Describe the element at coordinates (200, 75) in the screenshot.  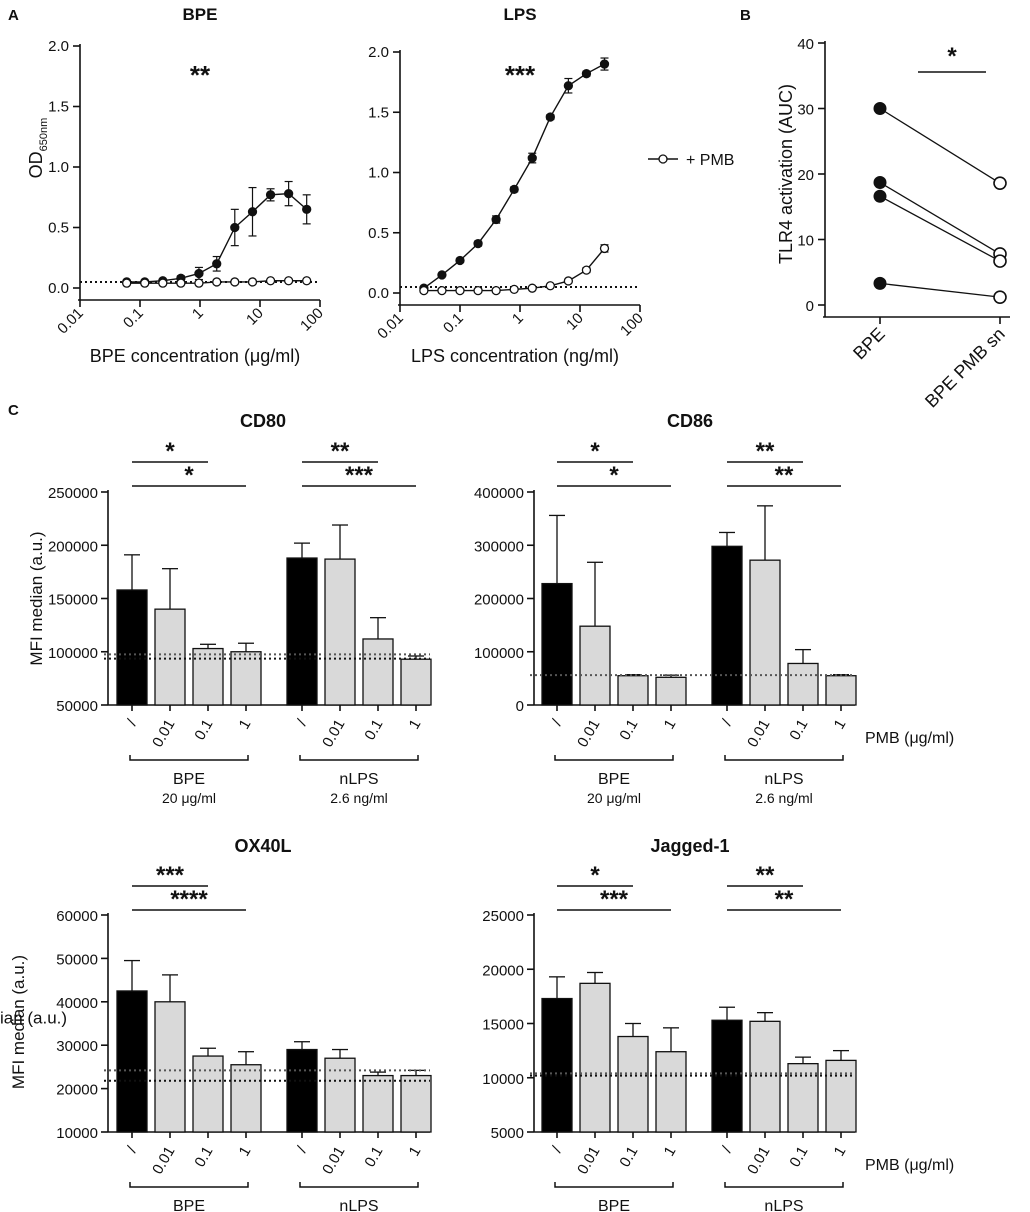
I see `bpe_curve-significance: **` at that location.